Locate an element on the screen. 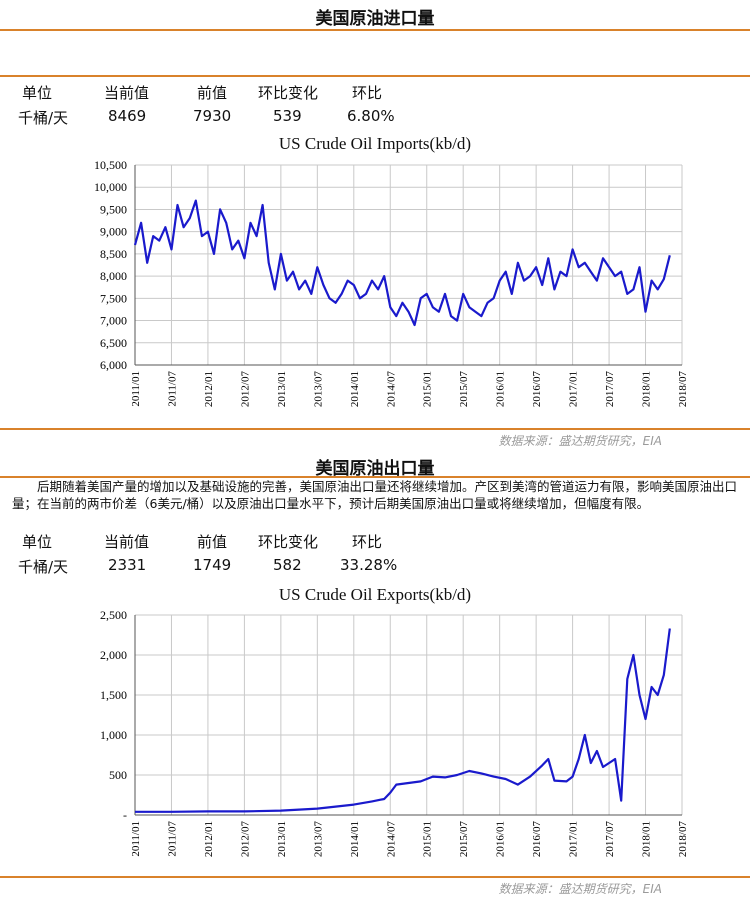 Image resolution: width=750 pixels, height=901 pixels. imports-chart-title: US Crude Oil Imports(kb/d) is located at coordinates (375, 143).